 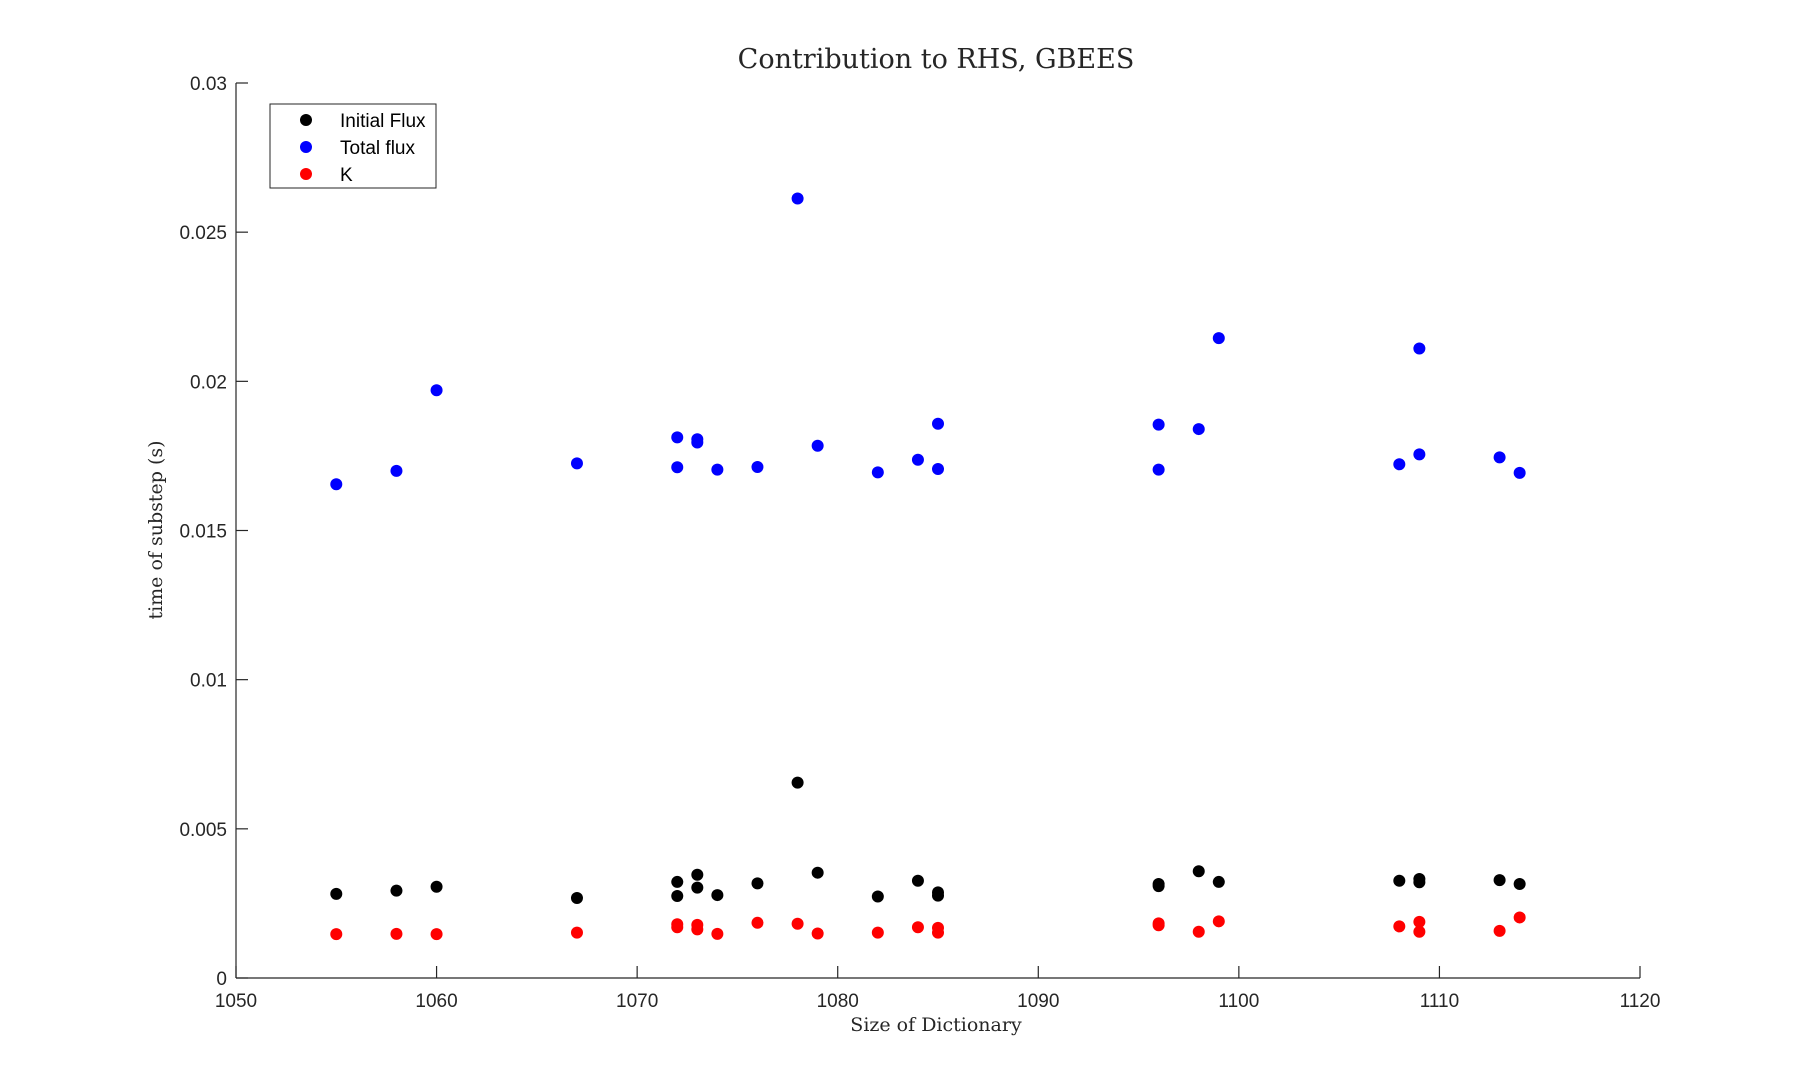 What do you see at coordinates (221, 979) in the screenshot?
I see `y-tick-label: 0` at bounding box center [221, 979].